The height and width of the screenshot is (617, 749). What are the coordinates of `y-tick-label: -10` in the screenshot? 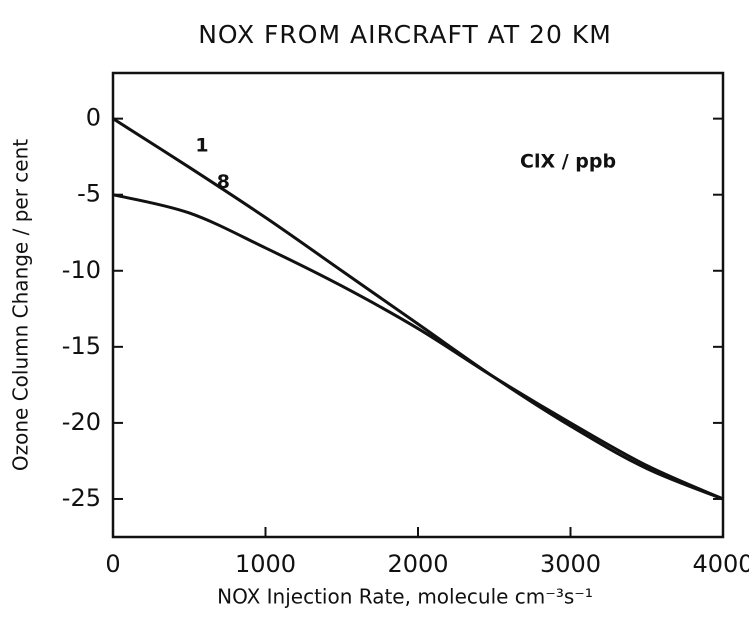 It's located at (81, 270).